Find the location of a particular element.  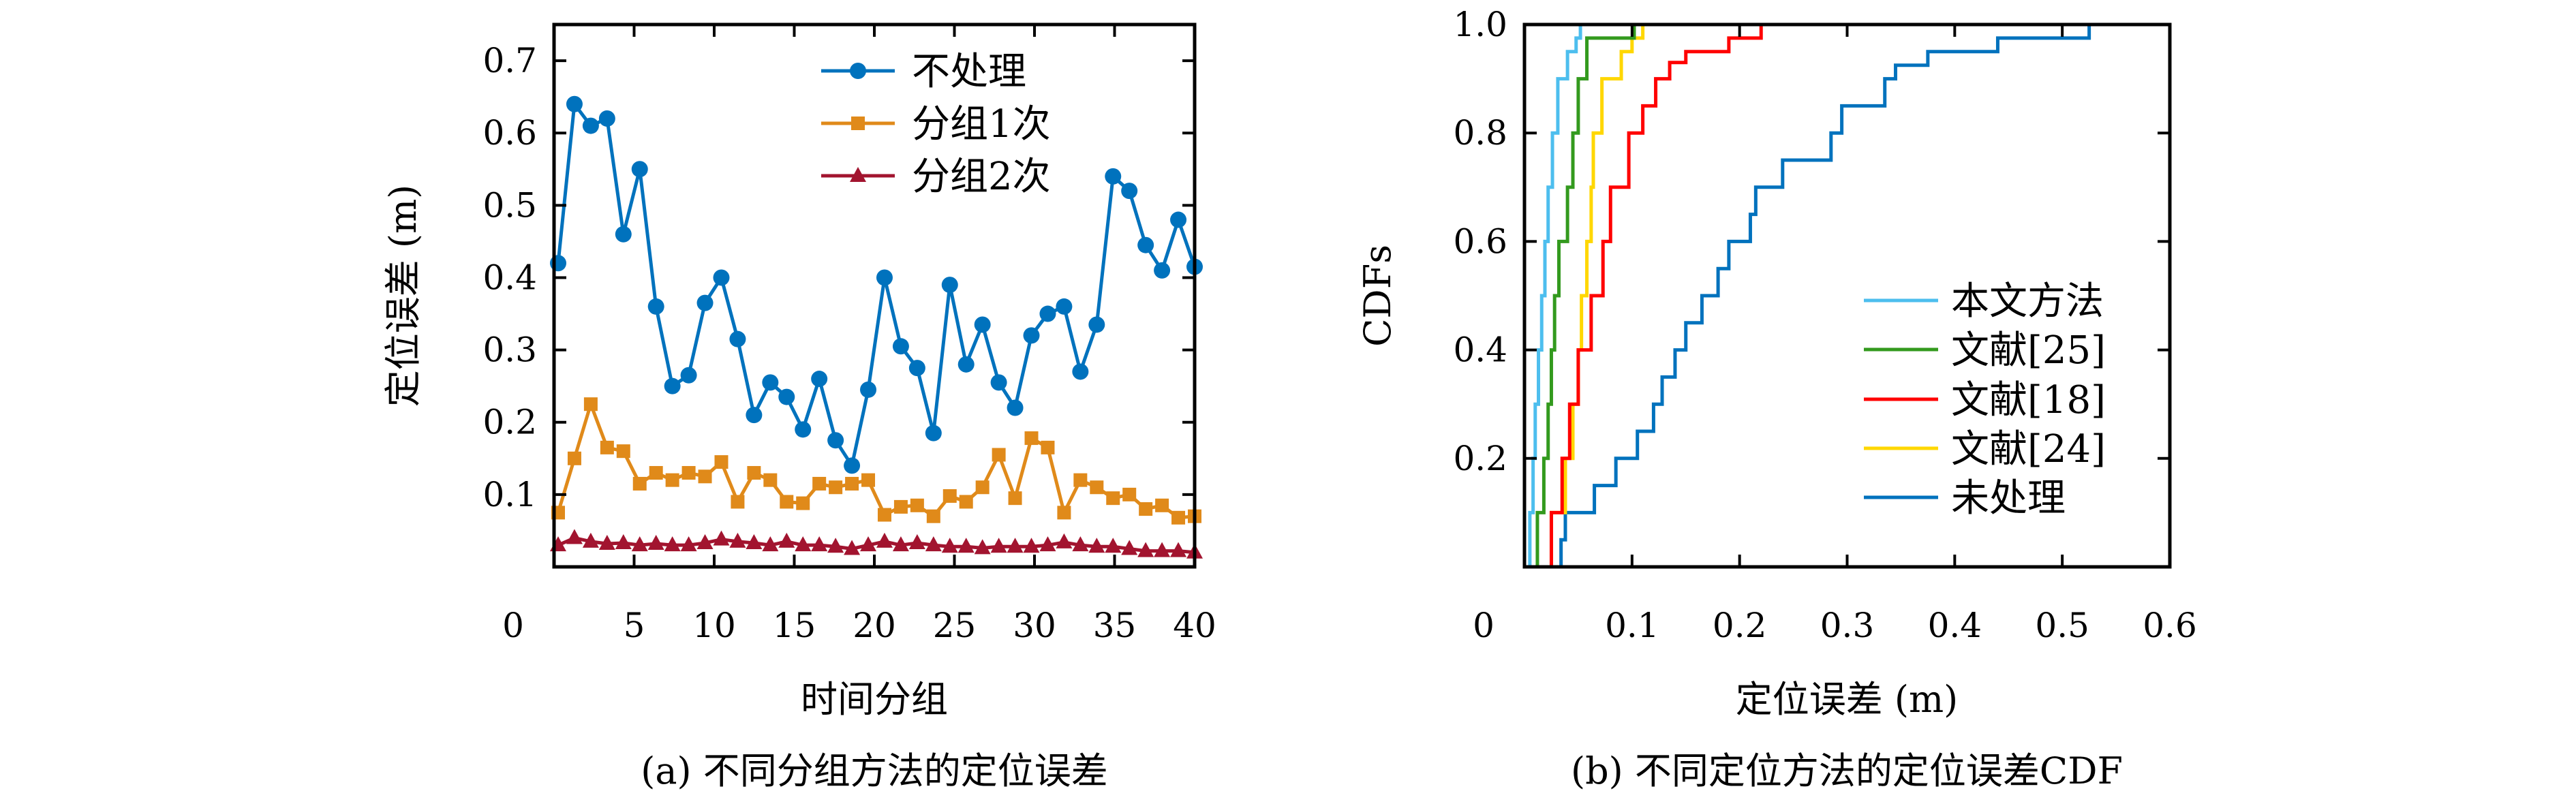

chart-a-caption: (a) 不同分组方法的定位误差 is located at coordinates (874, 771).